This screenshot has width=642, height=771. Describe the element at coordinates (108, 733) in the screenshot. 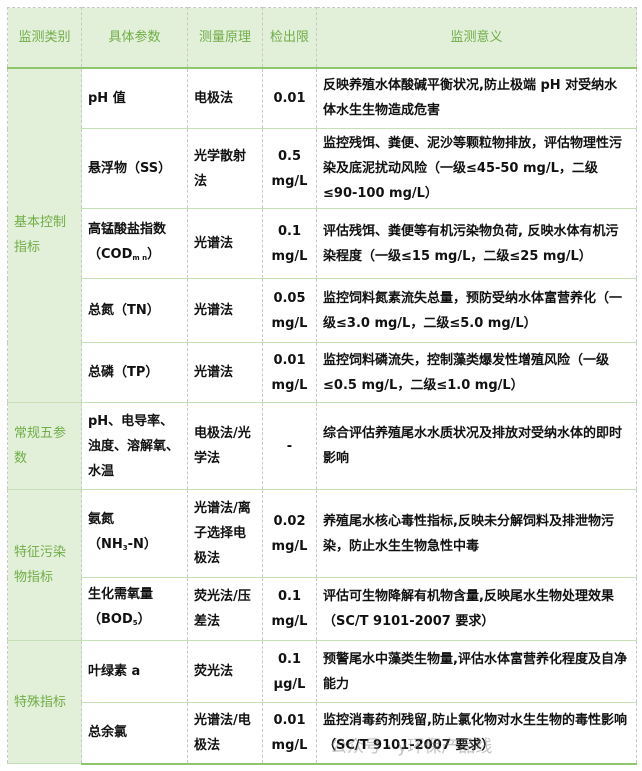

I see `parameter-name: 总余氯` at that location.